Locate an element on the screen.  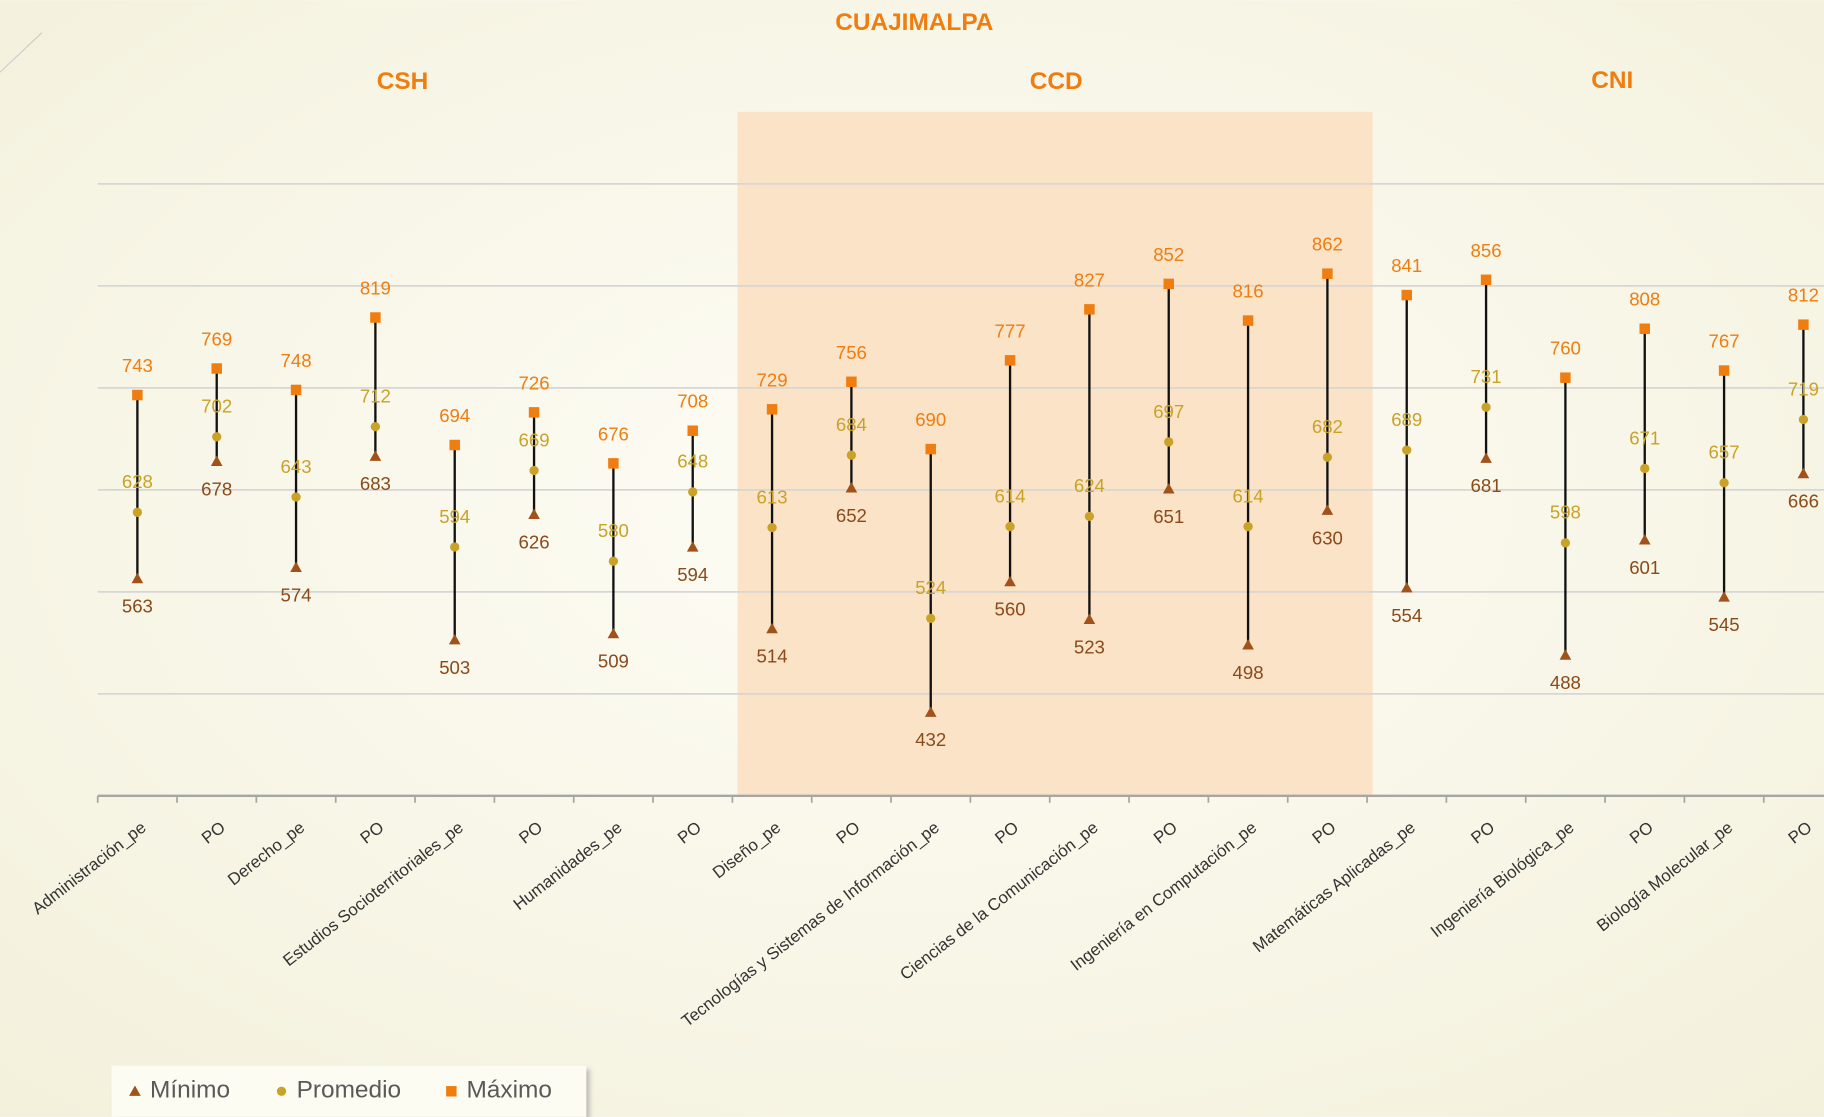
max-label: 748 is located at coordinates (296, 360).